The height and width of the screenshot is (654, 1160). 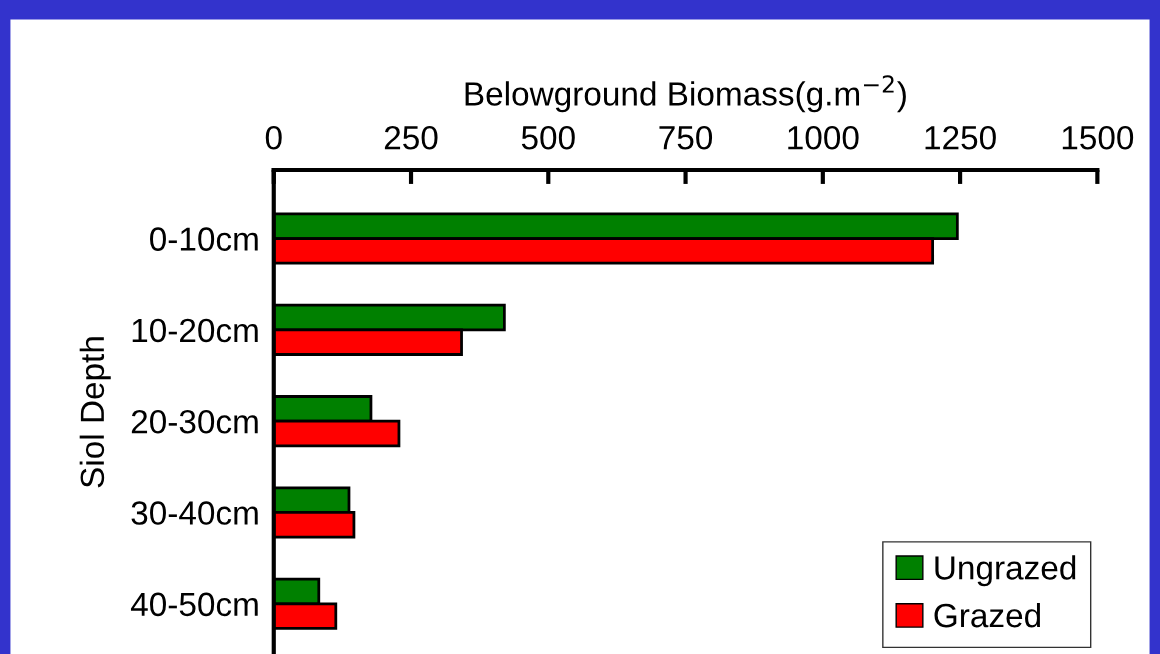 What do you see at coordinates (194, 421) in the screenshot?
I see `y-tick-label: 20-30cm` at bounding box center [194, 421].